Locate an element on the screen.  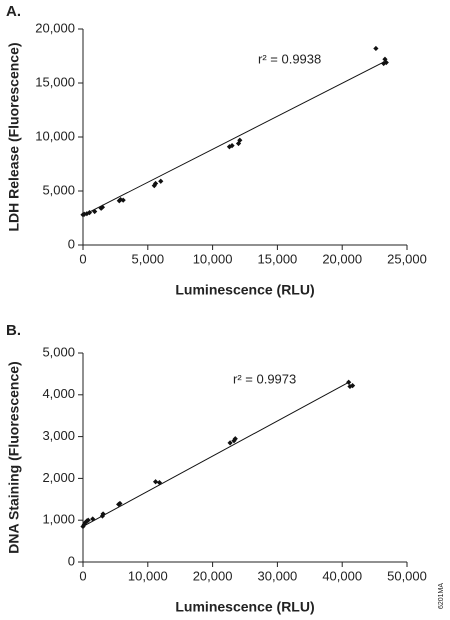
y-tick-label: 4,000 is located at coordinates (58, 393).